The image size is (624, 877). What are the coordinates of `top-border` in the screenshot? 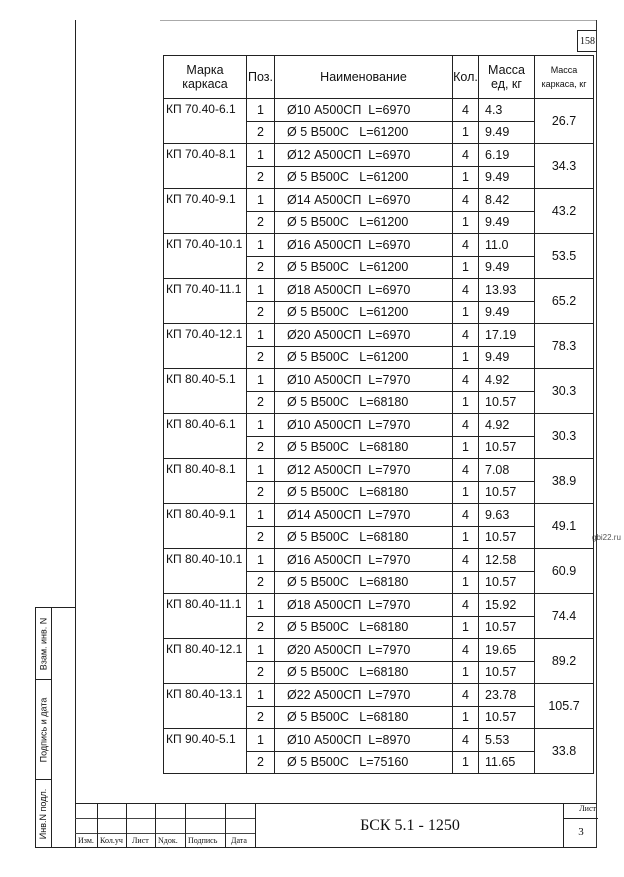 It's located at (378, 20).